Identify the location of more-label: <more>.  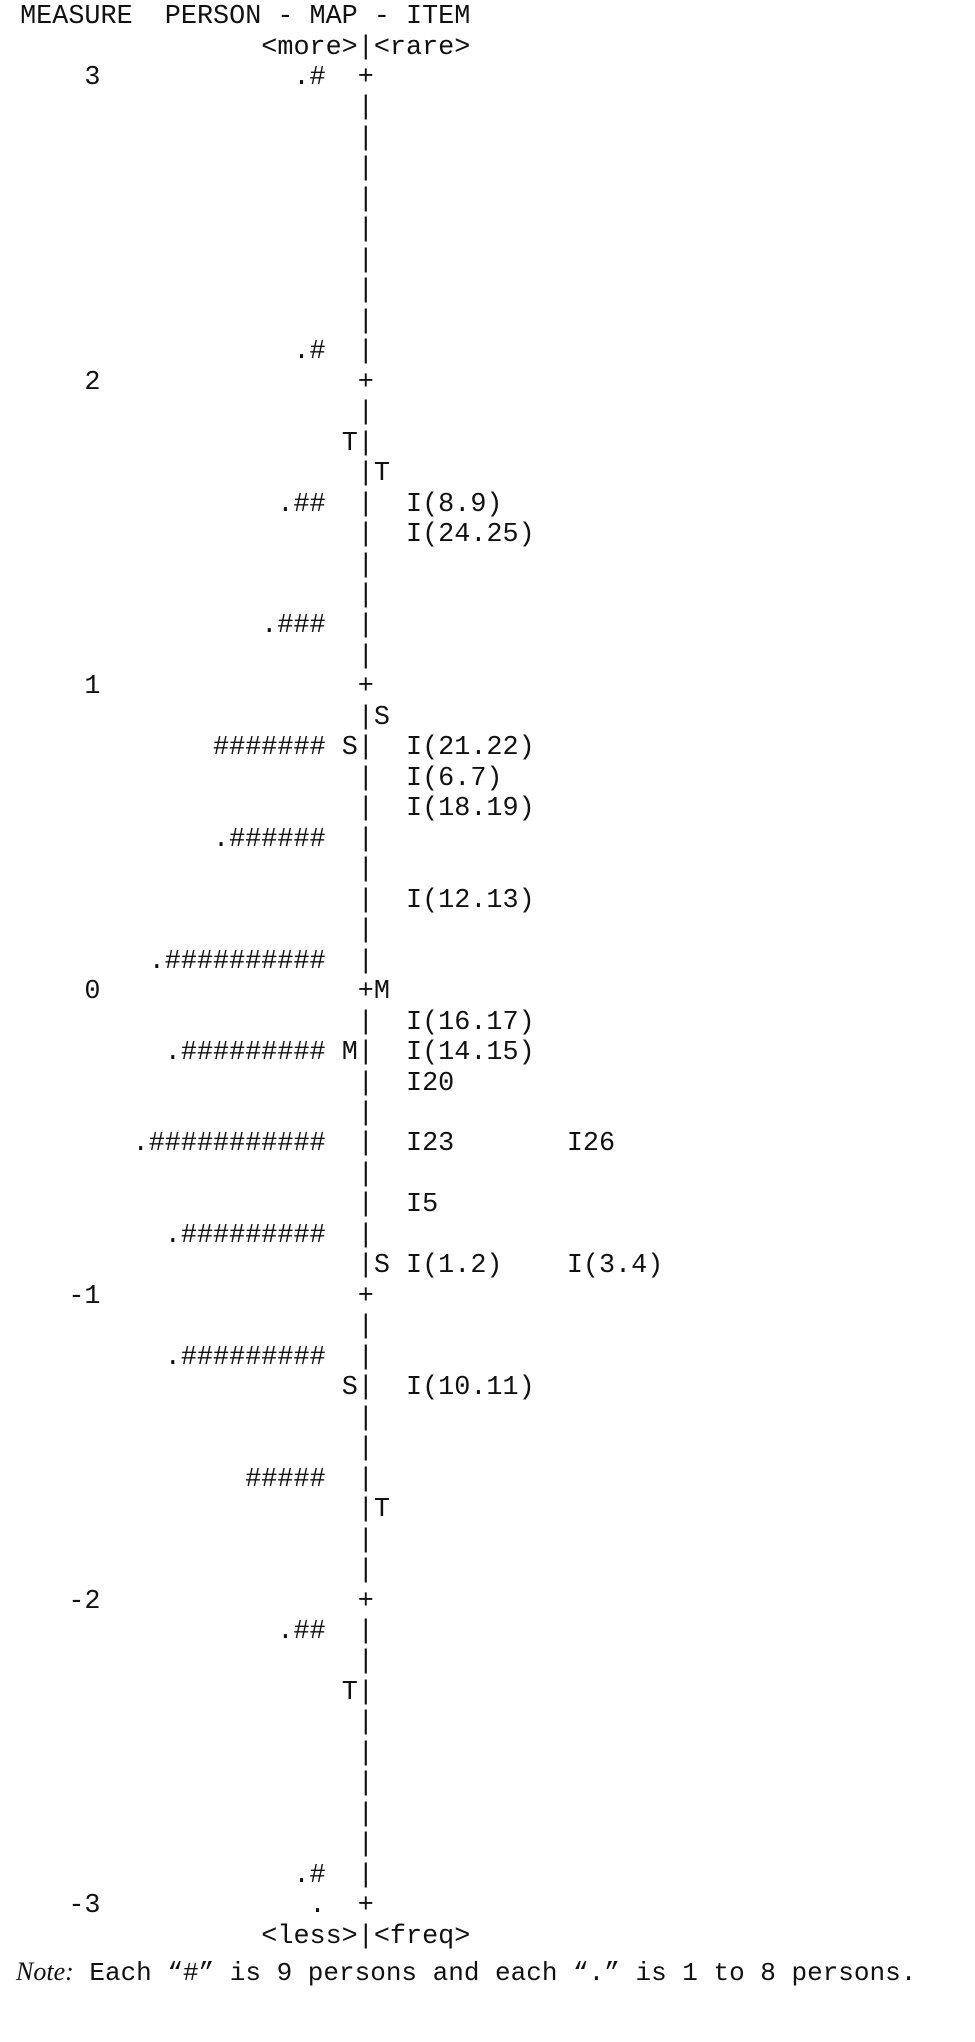
(309, 47).